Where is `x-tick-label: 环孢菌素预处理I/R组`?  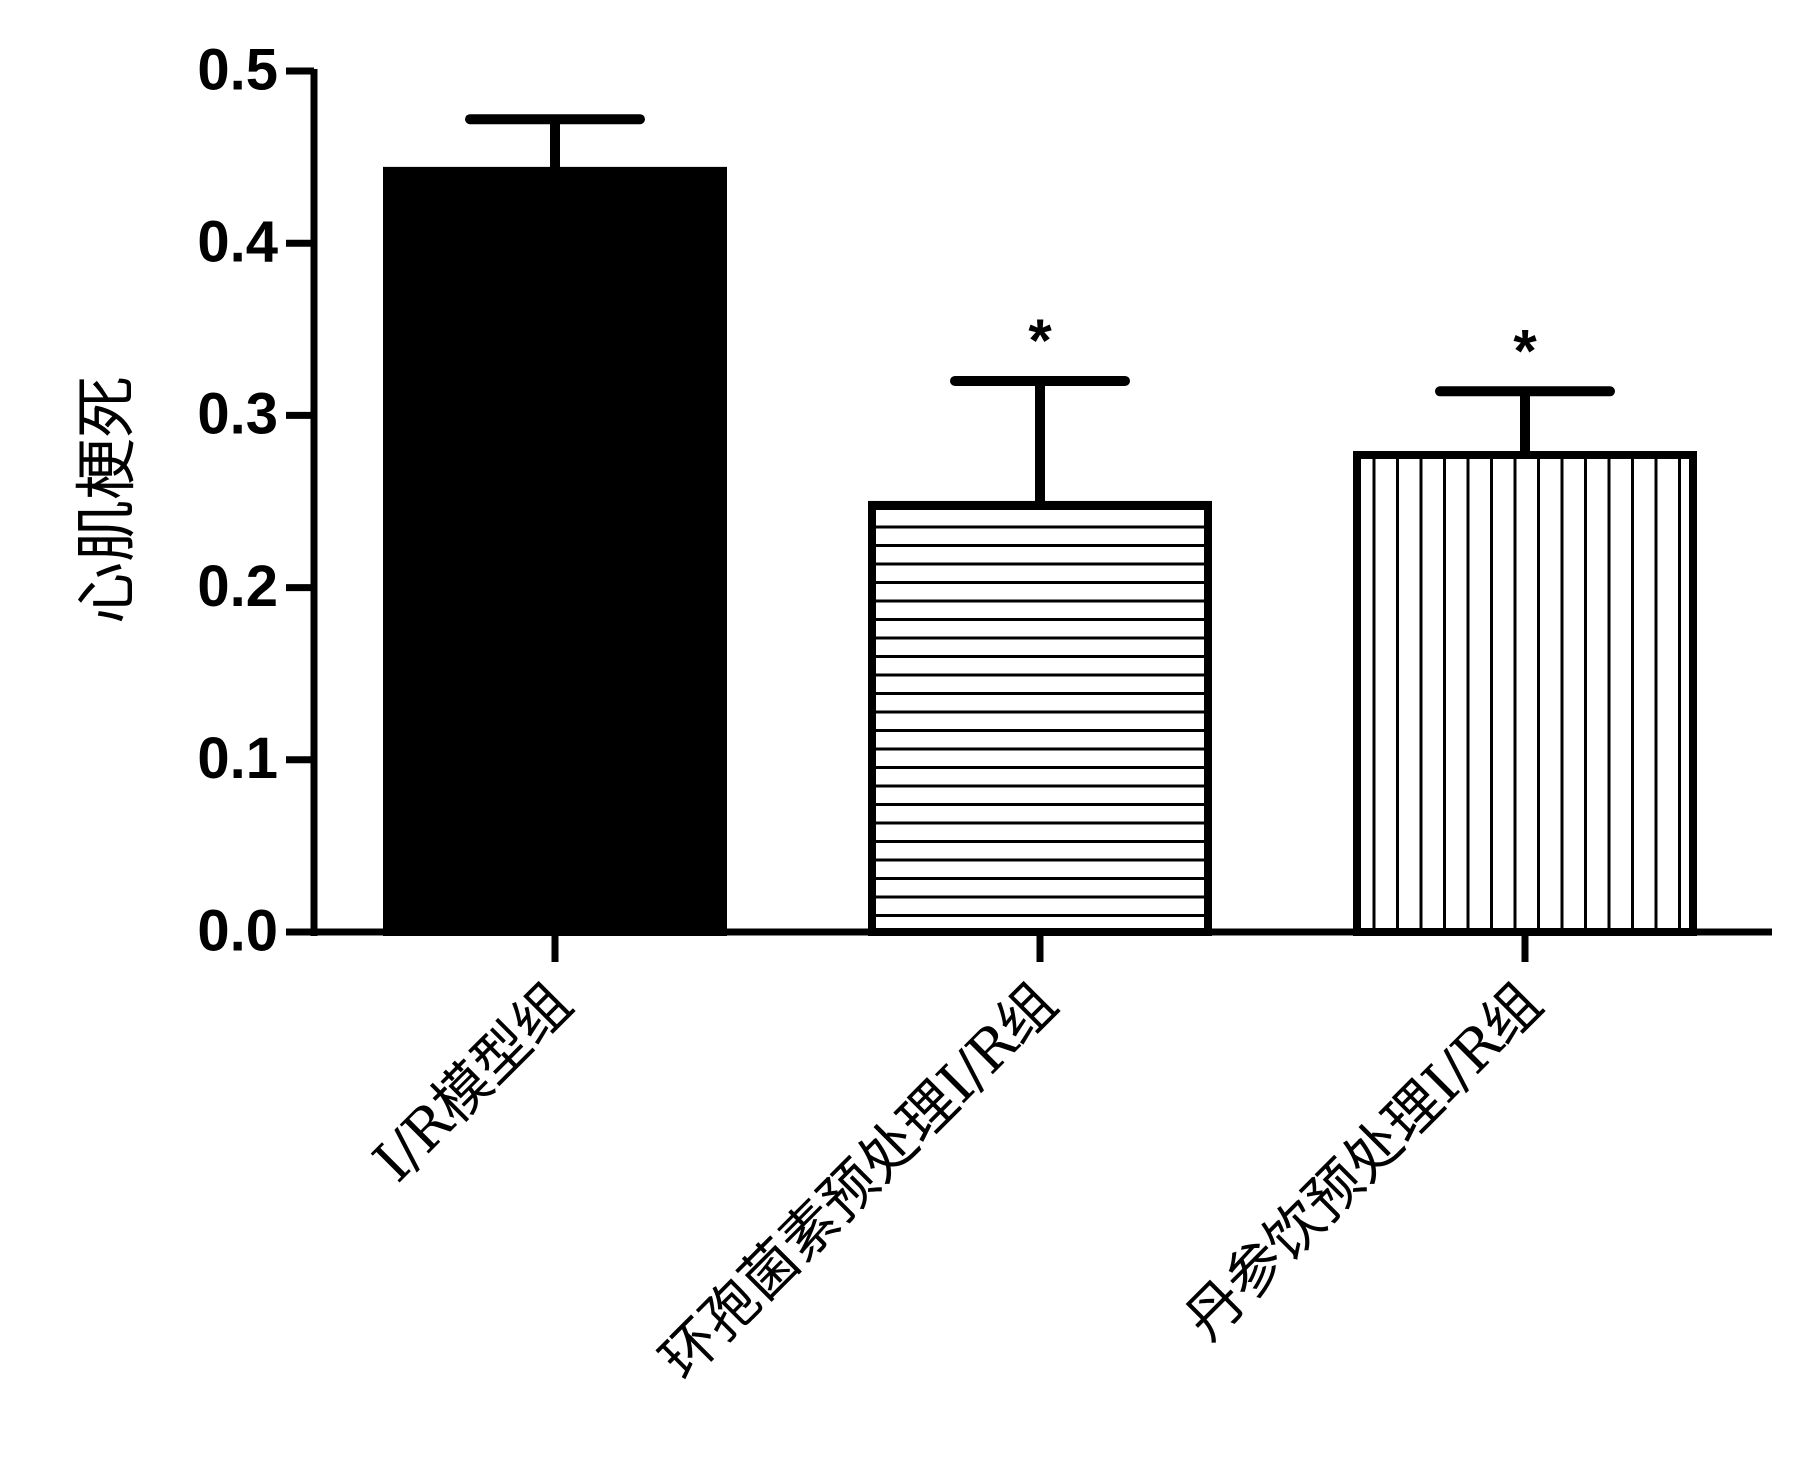 x-tick-label: 环孢菌素预处理I/R组 is located at coordinates (859, 1182).